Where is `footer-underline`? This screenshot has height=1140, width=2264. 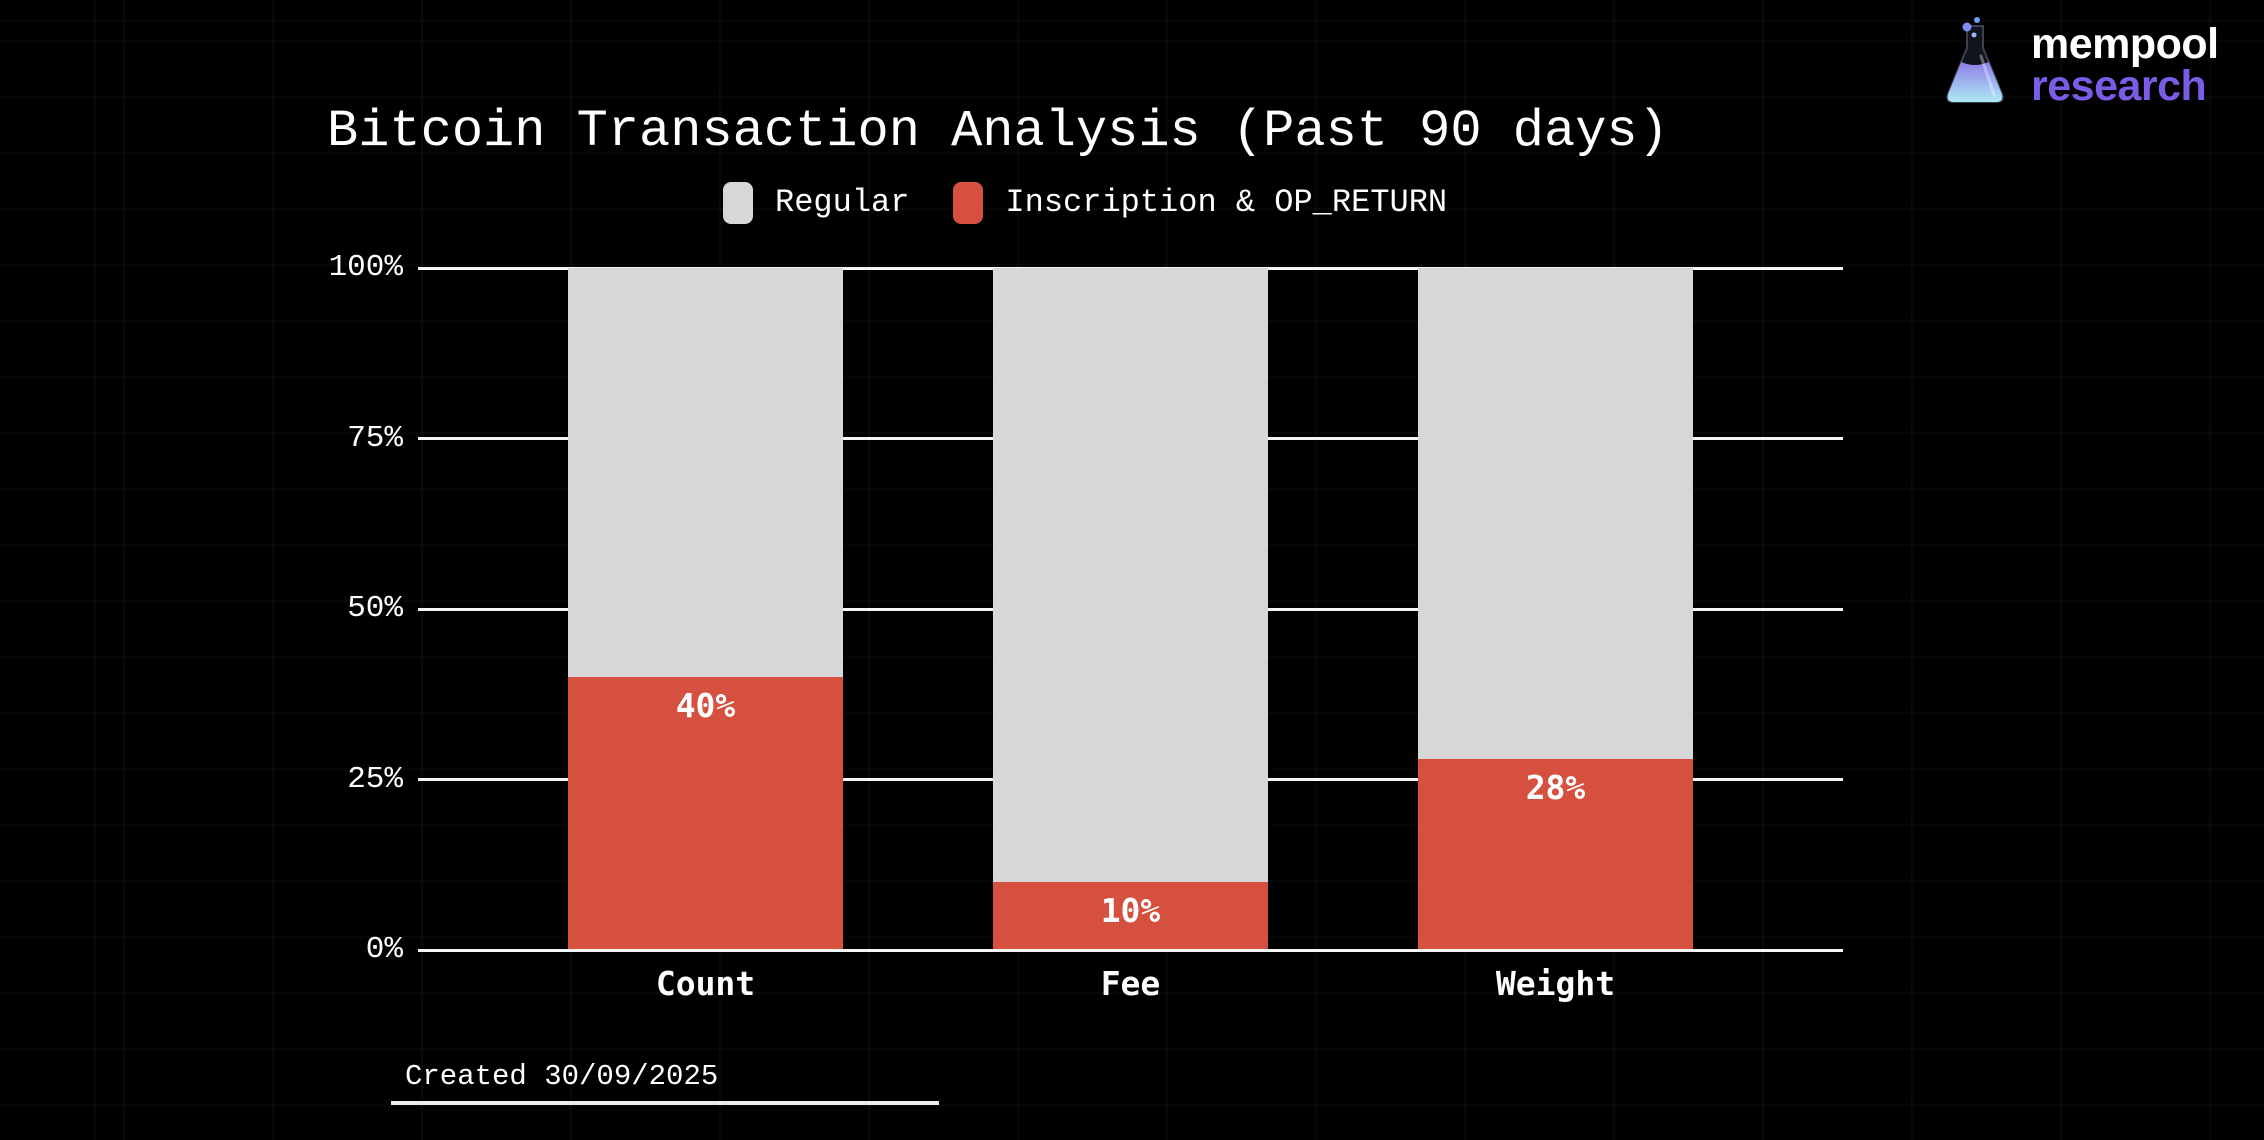 footer-underline is located at coordinates (665, 1103).